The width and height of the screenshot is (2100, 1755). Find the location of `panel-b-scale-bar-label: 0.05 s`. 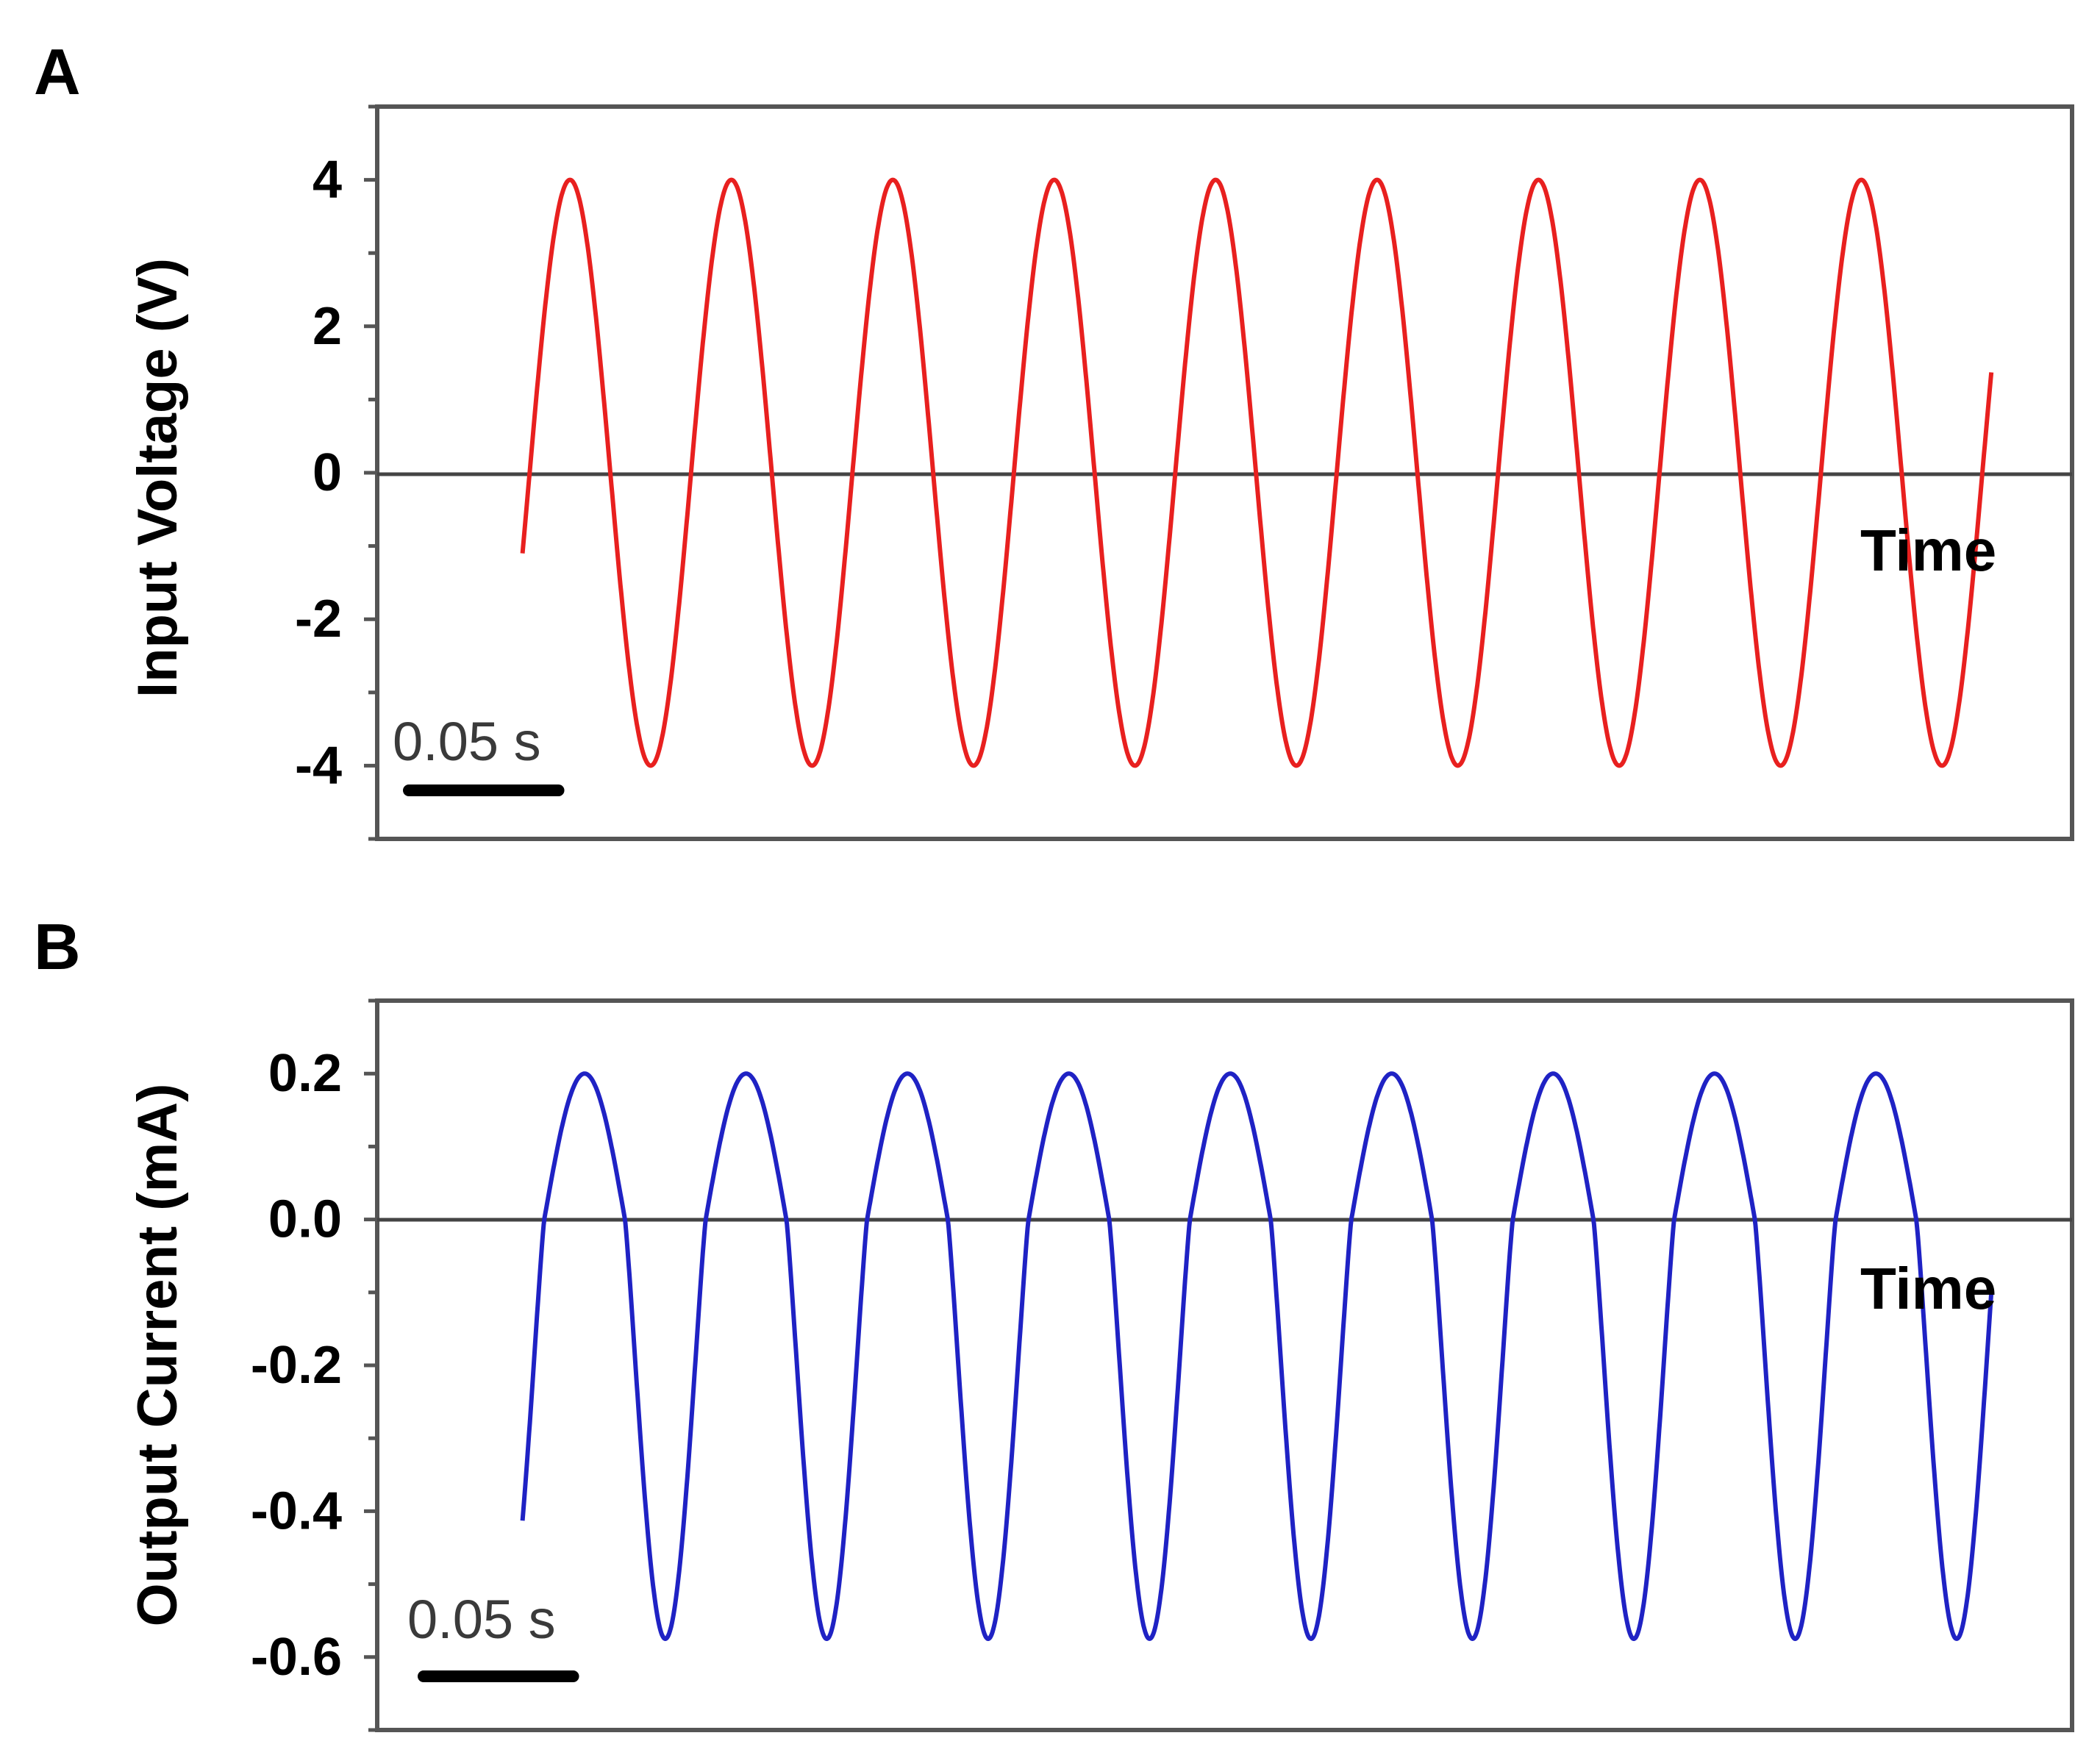

panel-b-scale-bar-label: 0.05 s is located at coordinates (482, 1619).